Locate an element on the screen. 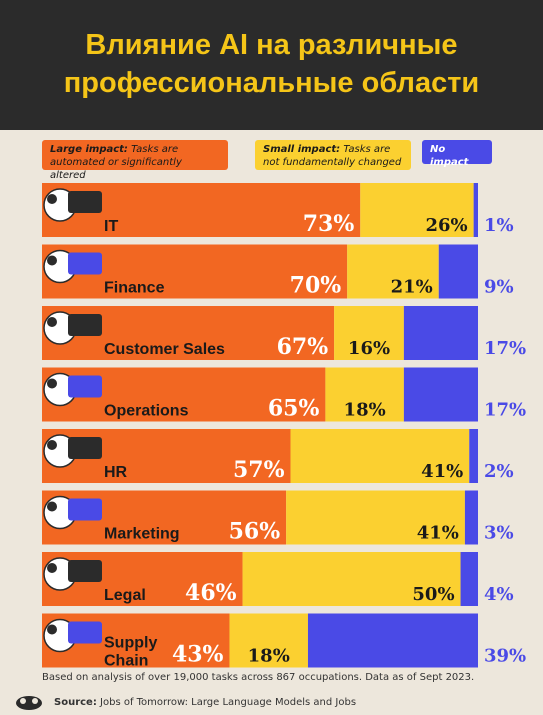 The height and width of the screenshot is (715, 543). bar-it-no-impact is located at coordinates (475, 210).